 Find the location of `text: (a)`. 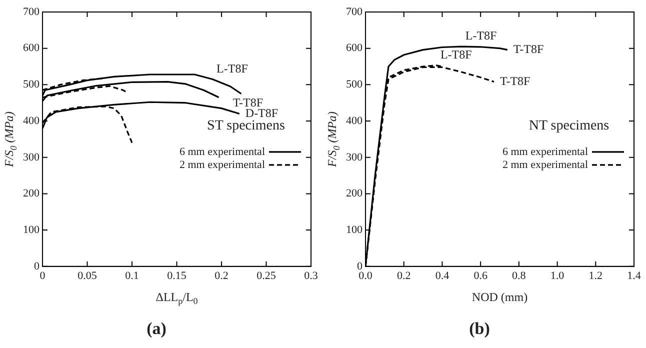

text: (a) is located at coordinates (156, 328).